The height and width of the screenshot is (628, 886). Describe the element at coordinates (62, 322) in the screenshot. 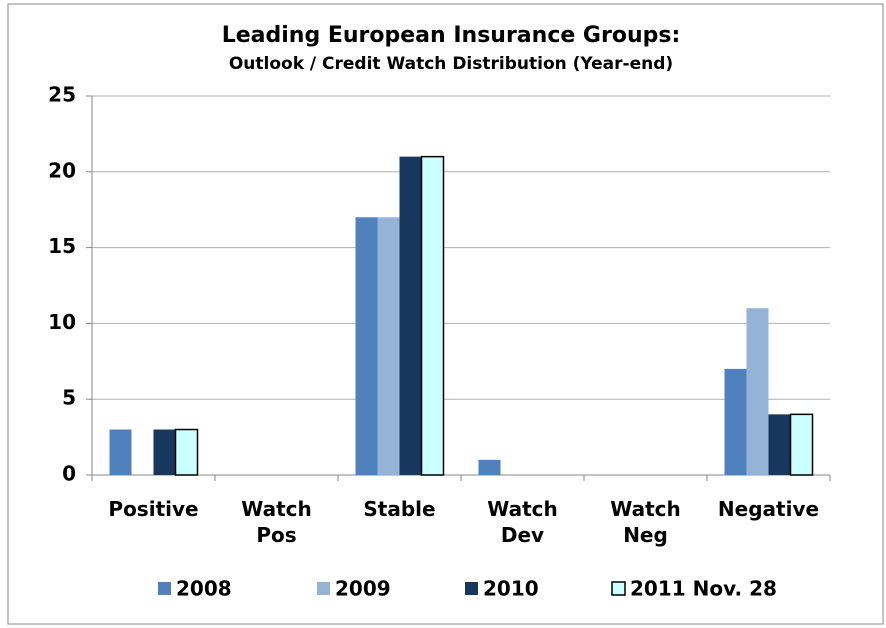

I see `y-tick-label: 10` at that location.